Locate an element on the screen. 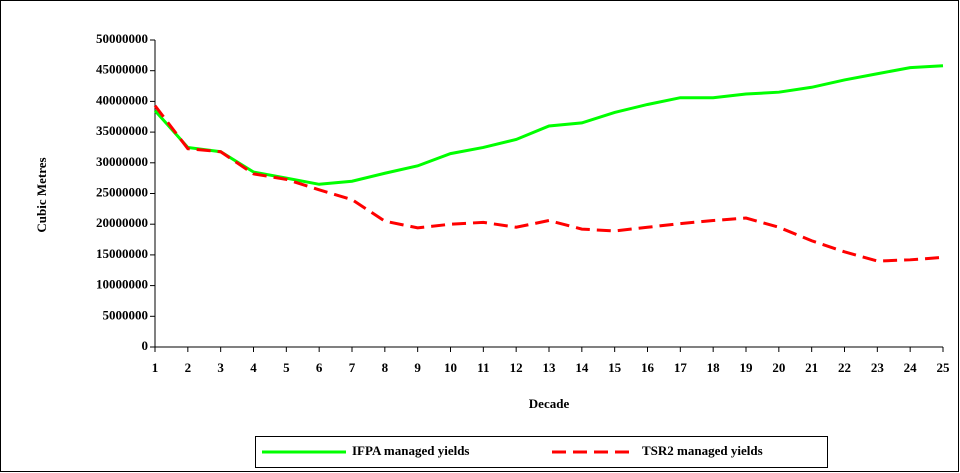 Image resolution: width=960 pixels, height=473 pixels. x-tick-label: 8 is located at coordinates (385, 367).